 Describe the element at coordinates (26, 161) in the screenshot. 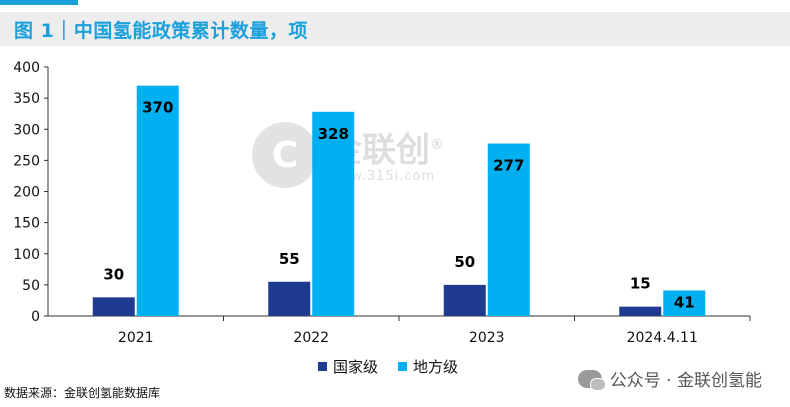

I see `y-tick-label: 250` at that location.